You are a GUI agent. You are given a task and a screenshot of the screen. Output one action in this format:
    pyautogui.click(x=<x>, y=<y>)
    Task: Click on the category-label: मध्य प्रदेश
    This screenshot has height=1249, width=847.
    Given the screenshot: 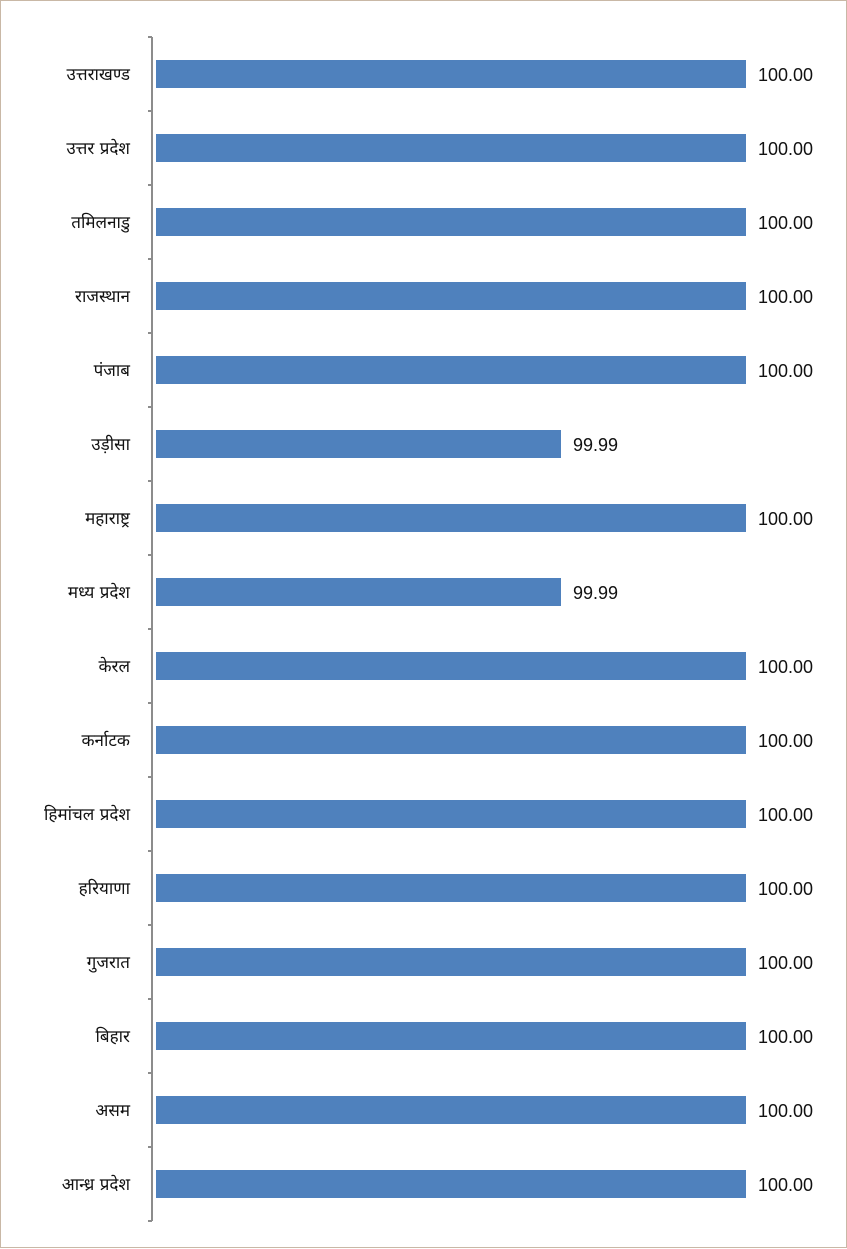 What is the action you would take?
    pyautogui.click(x=99, y=592)
    